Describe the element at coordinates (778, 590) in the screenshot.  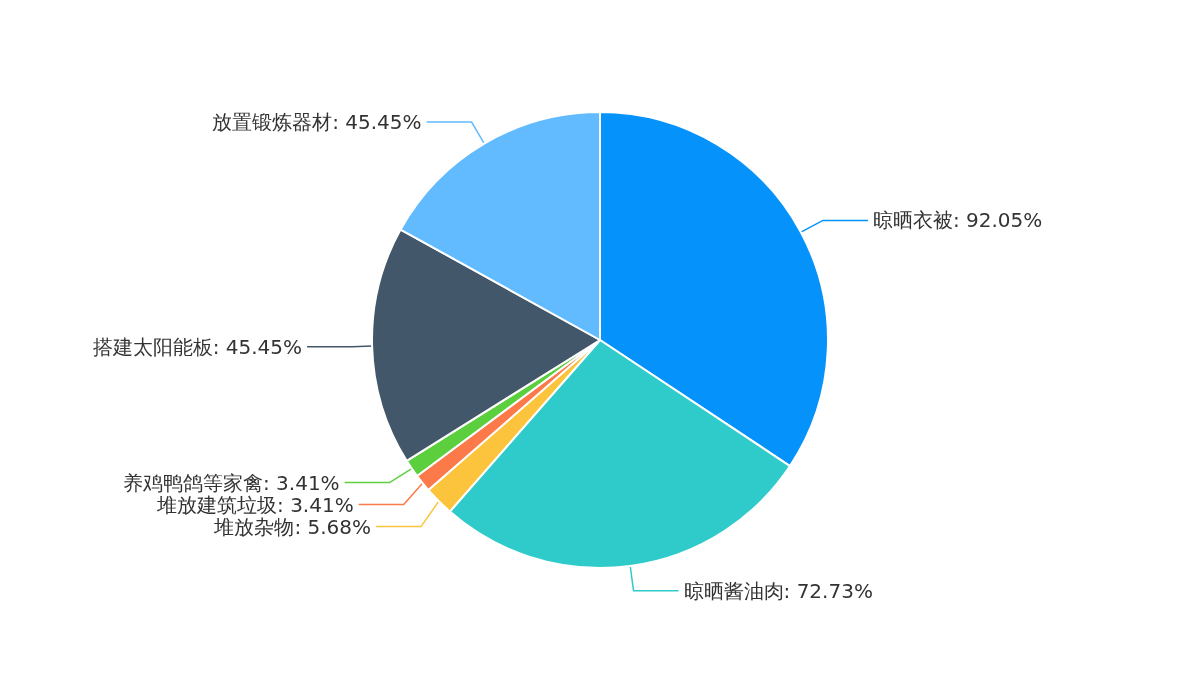
I see `slice-label: 晾晒酱油肉: 72.73%` at that location.